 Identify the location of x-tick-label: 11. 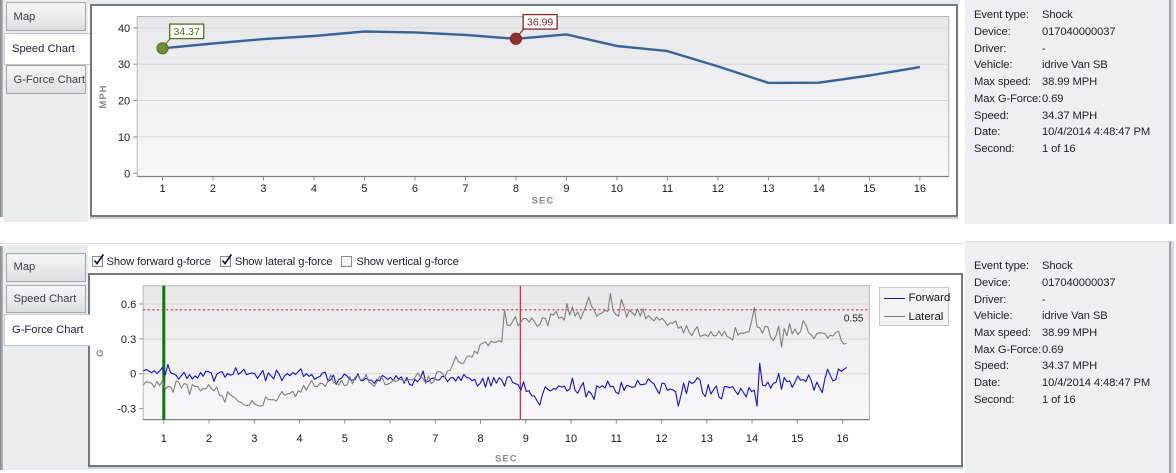
(616, 439).